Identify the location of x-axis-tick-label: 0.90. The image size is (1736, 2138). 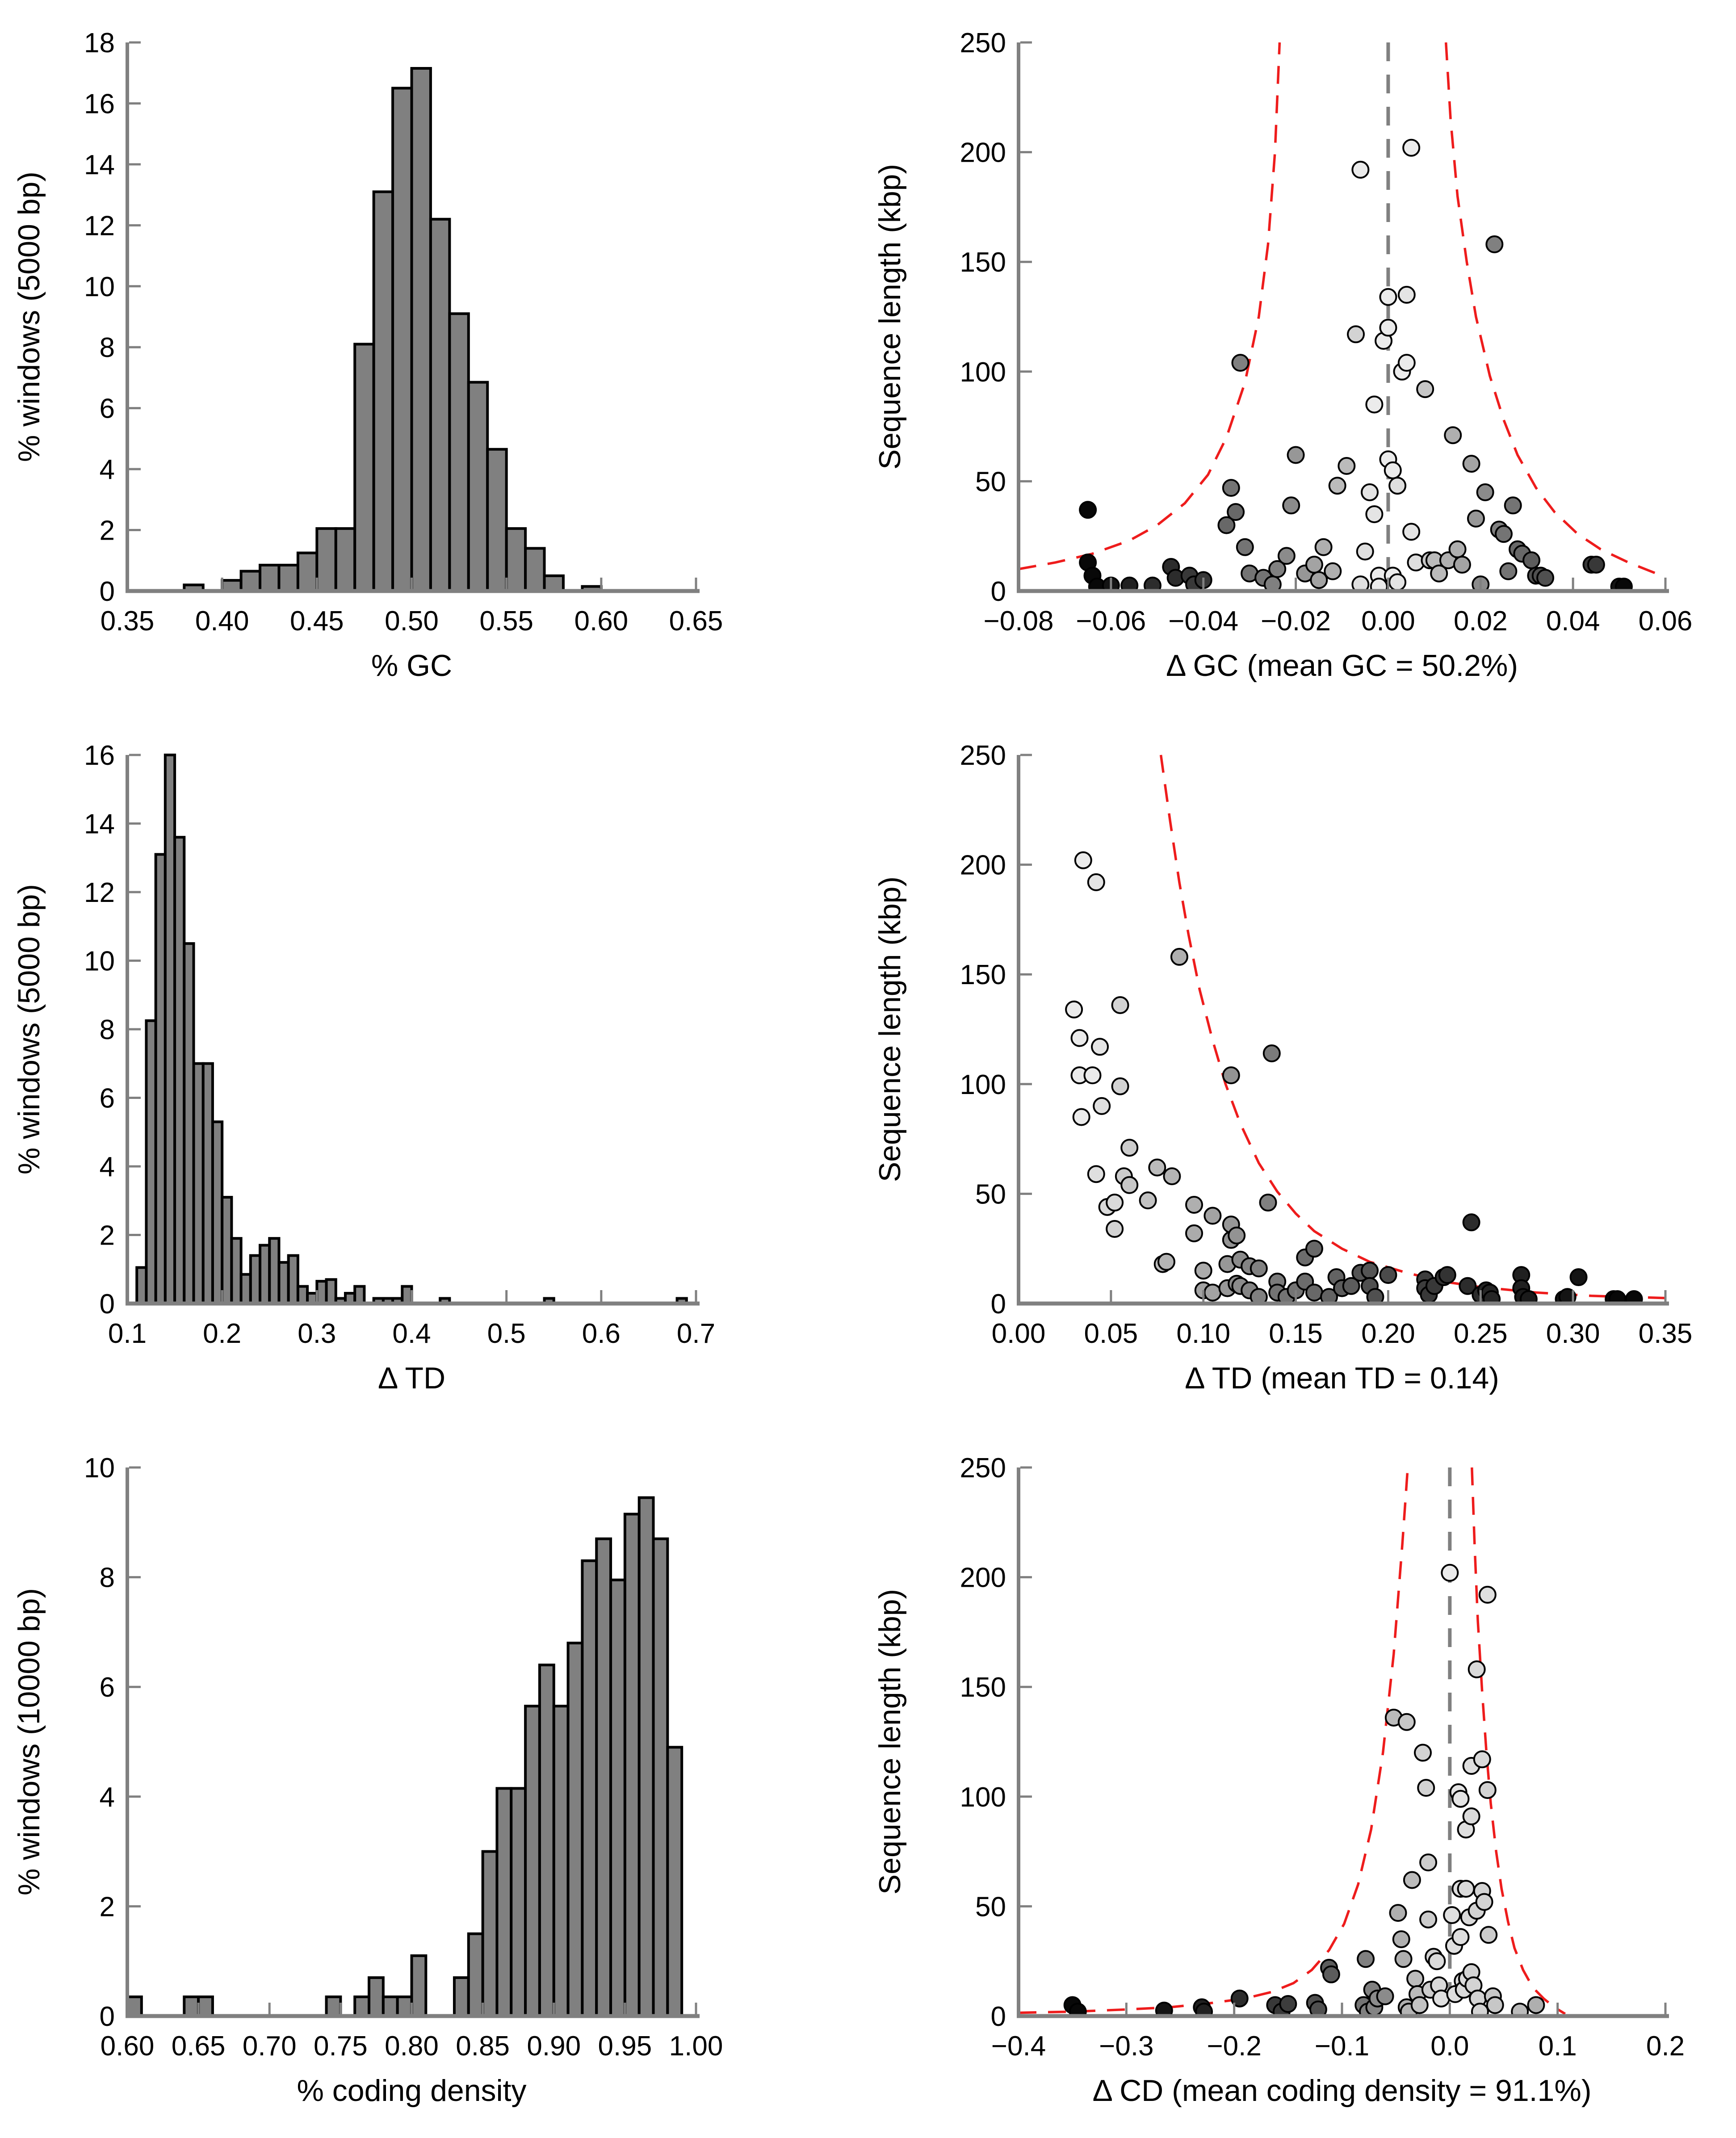
(554, 2047).